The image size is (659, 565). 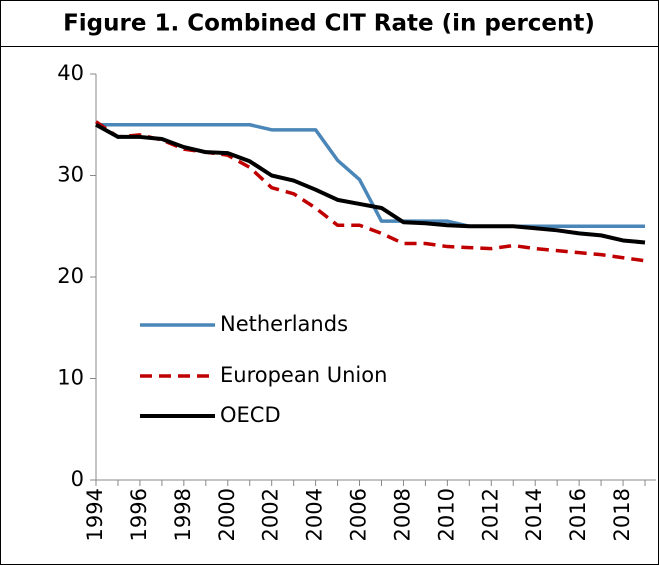 I want to click on legend-label: European Union, so click(x=303, y=375).